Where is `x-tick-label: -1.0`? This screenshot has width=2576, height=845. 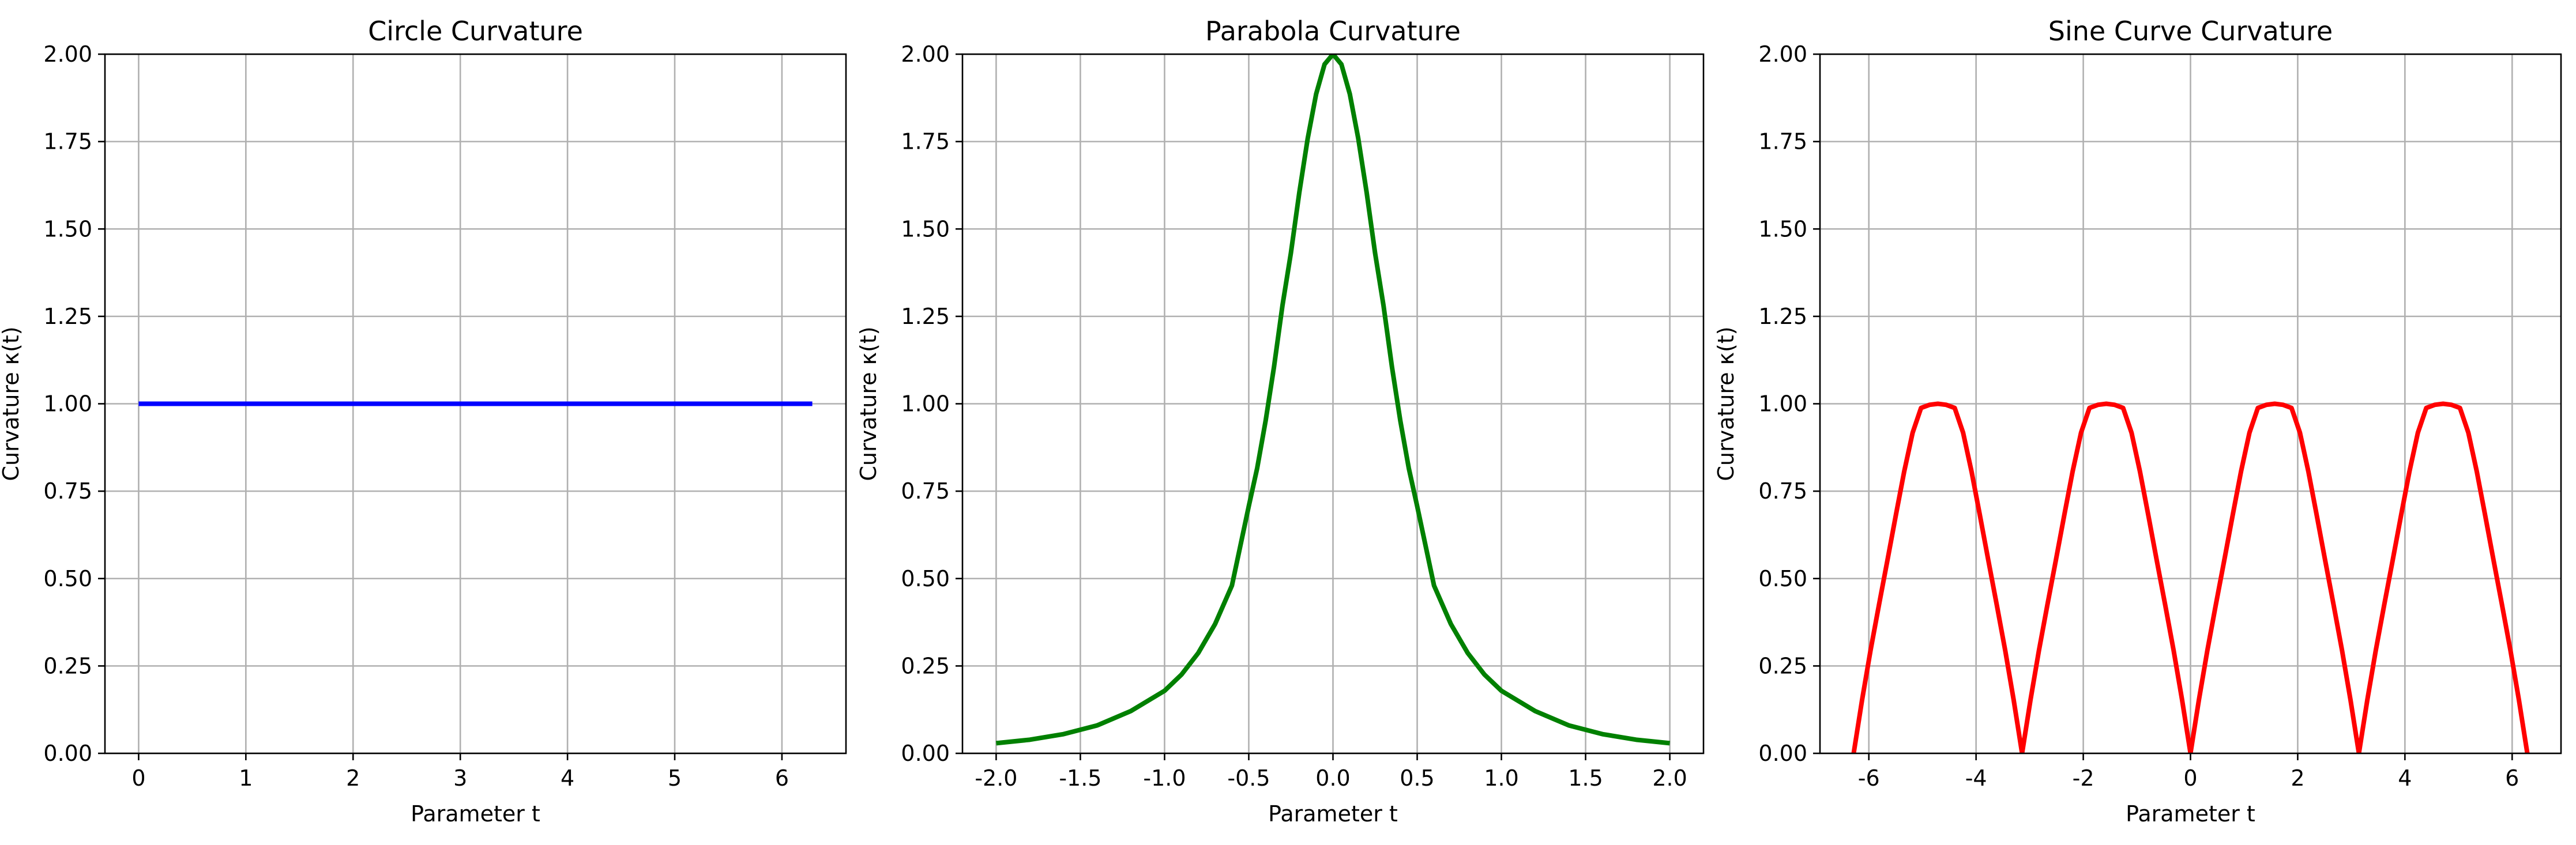 x-tick-label: -1.0 is located at coordinates (1164, 778).